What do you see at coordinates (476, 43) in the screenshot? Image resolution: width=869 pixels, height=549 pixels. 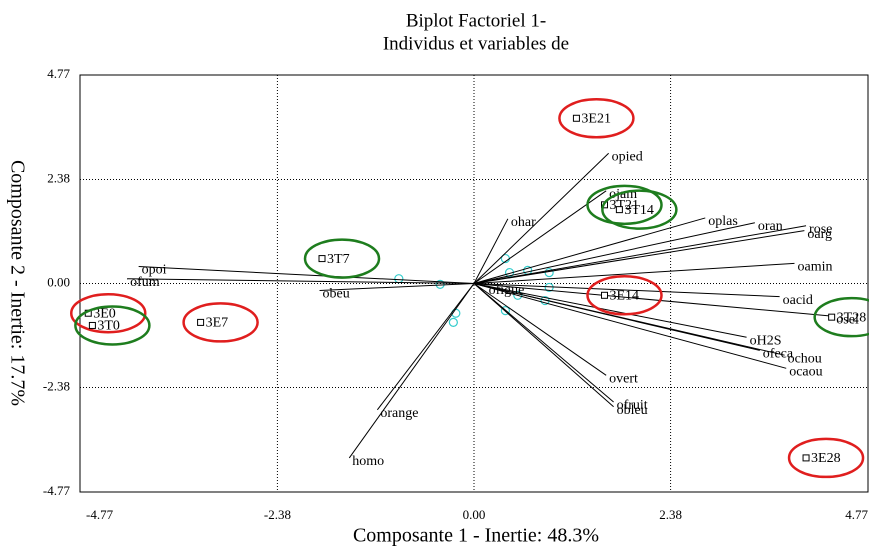 I see `chart-title: Individus et variables de` at bounding box center [476, 43].